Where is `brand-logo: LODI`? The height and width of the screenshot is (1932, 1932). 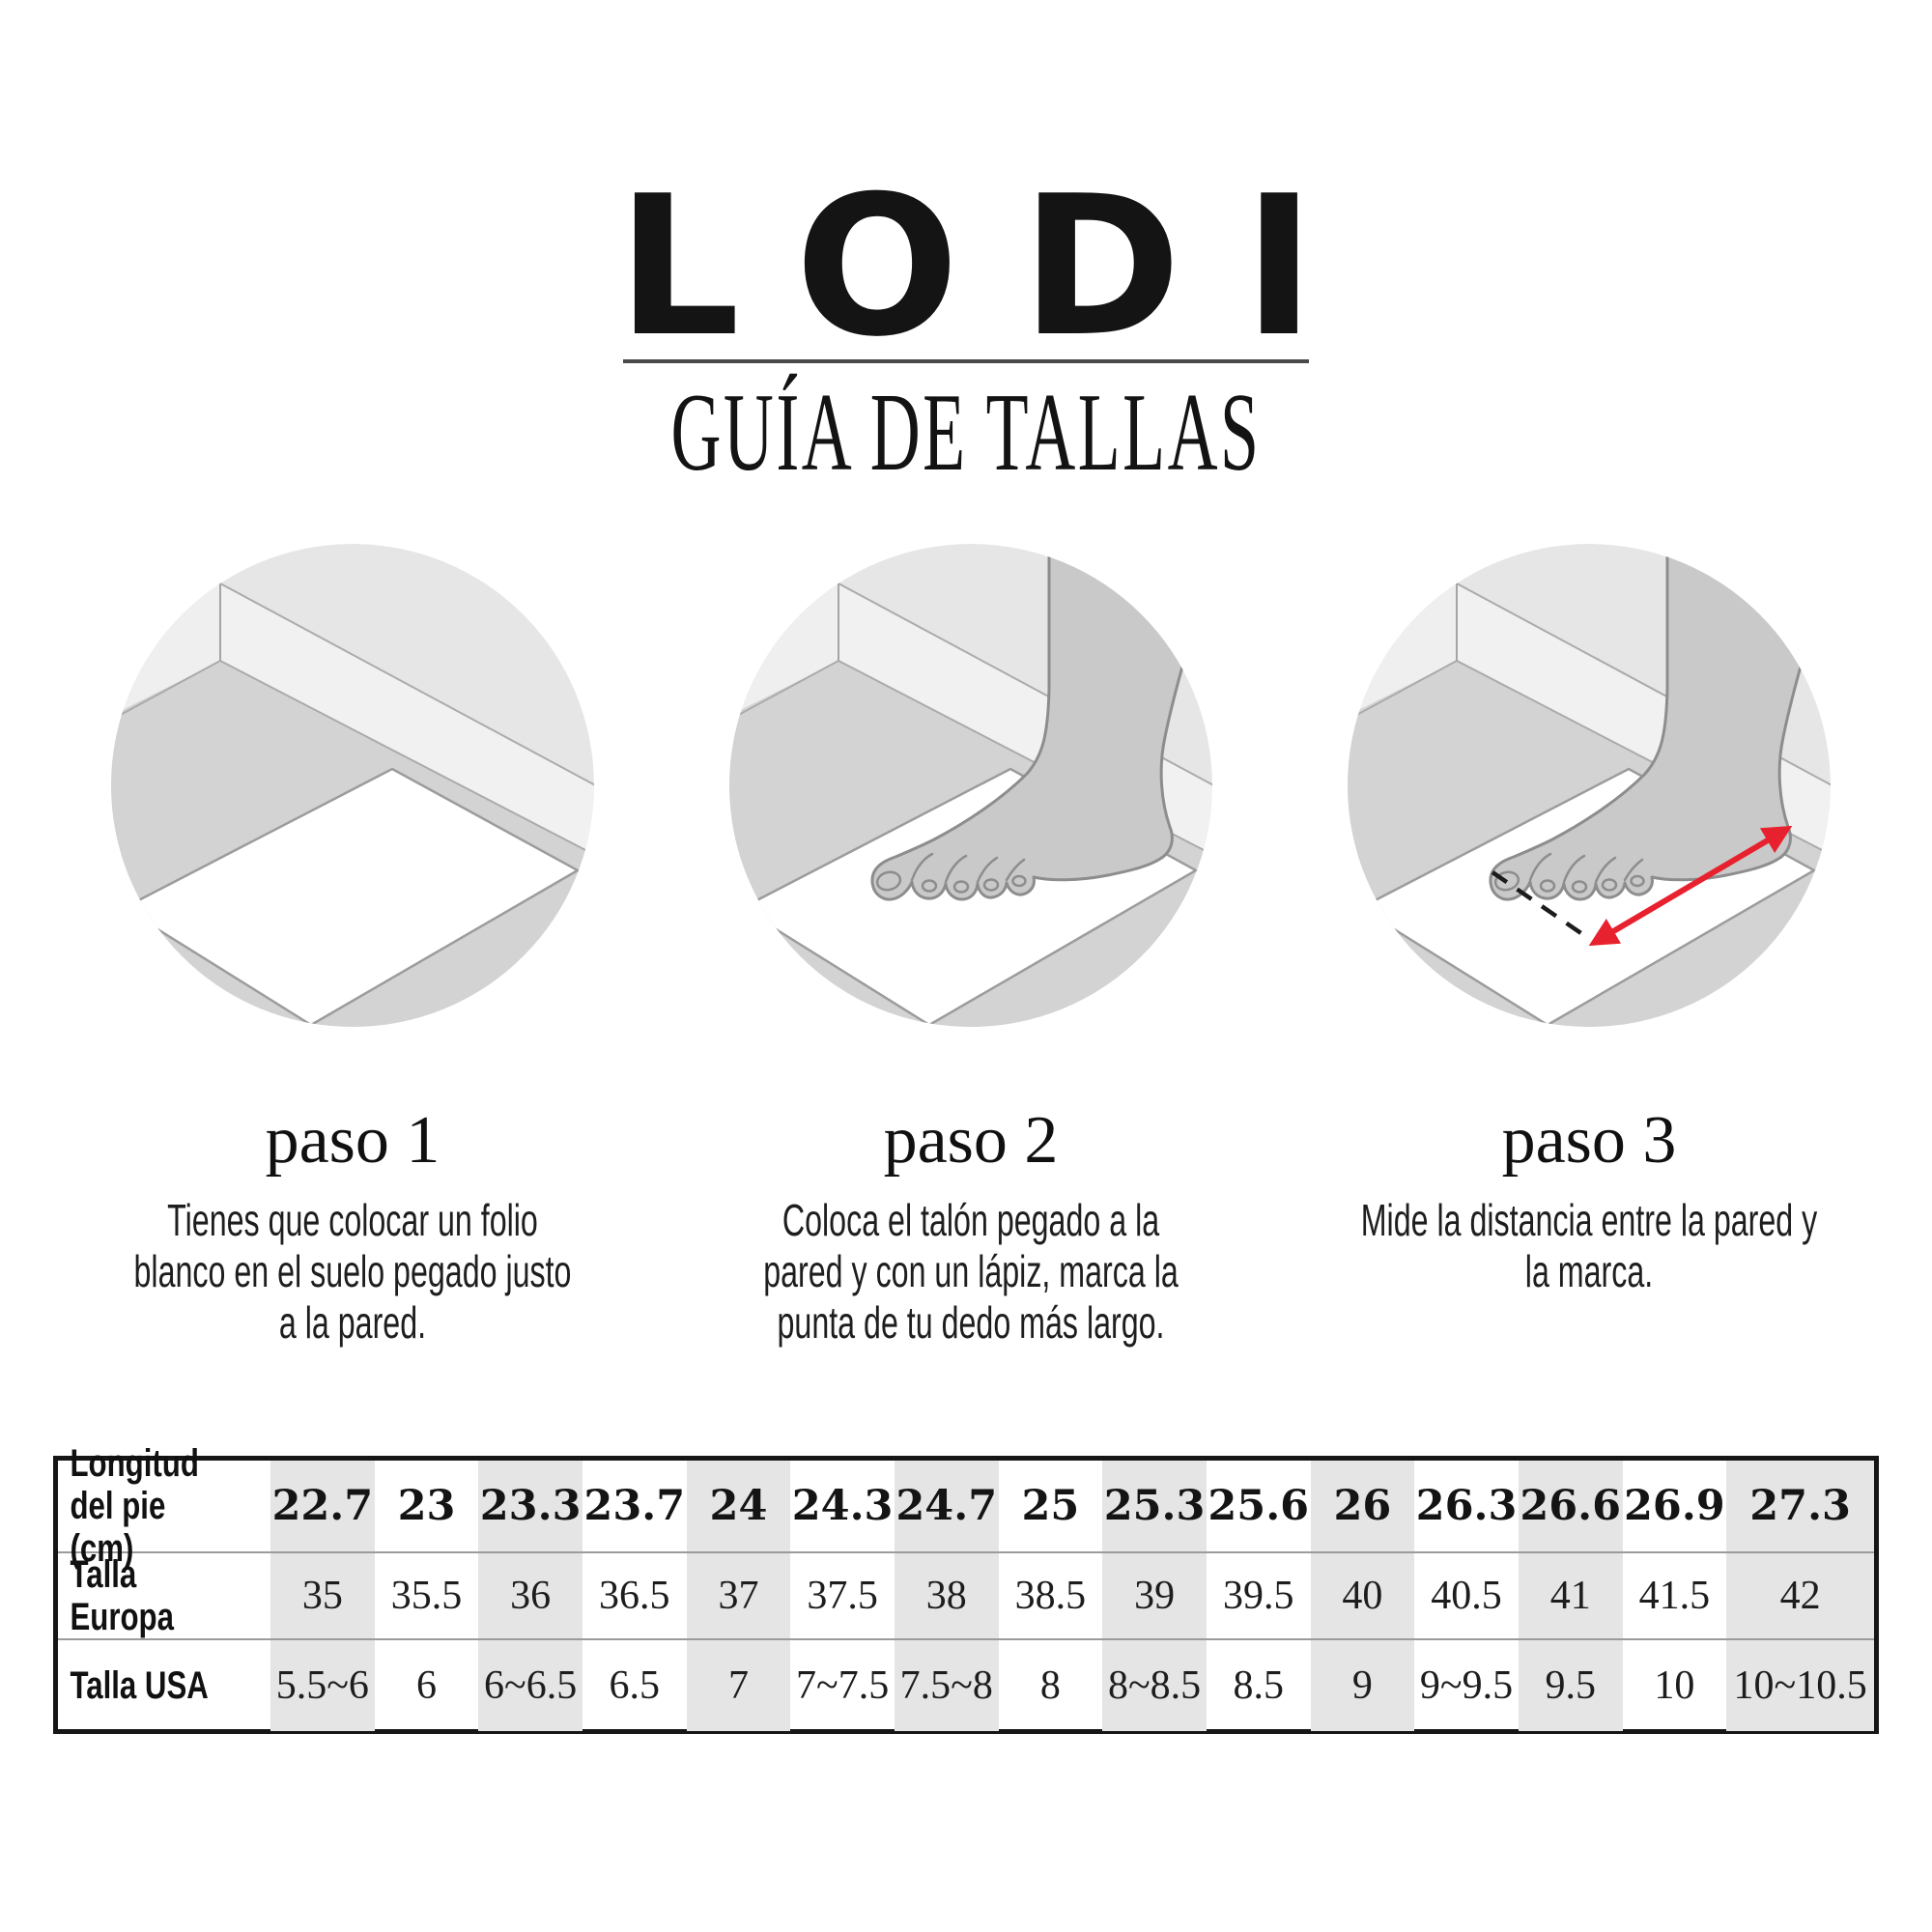 brand-logo: LODI is located at coordinates (997, 267).